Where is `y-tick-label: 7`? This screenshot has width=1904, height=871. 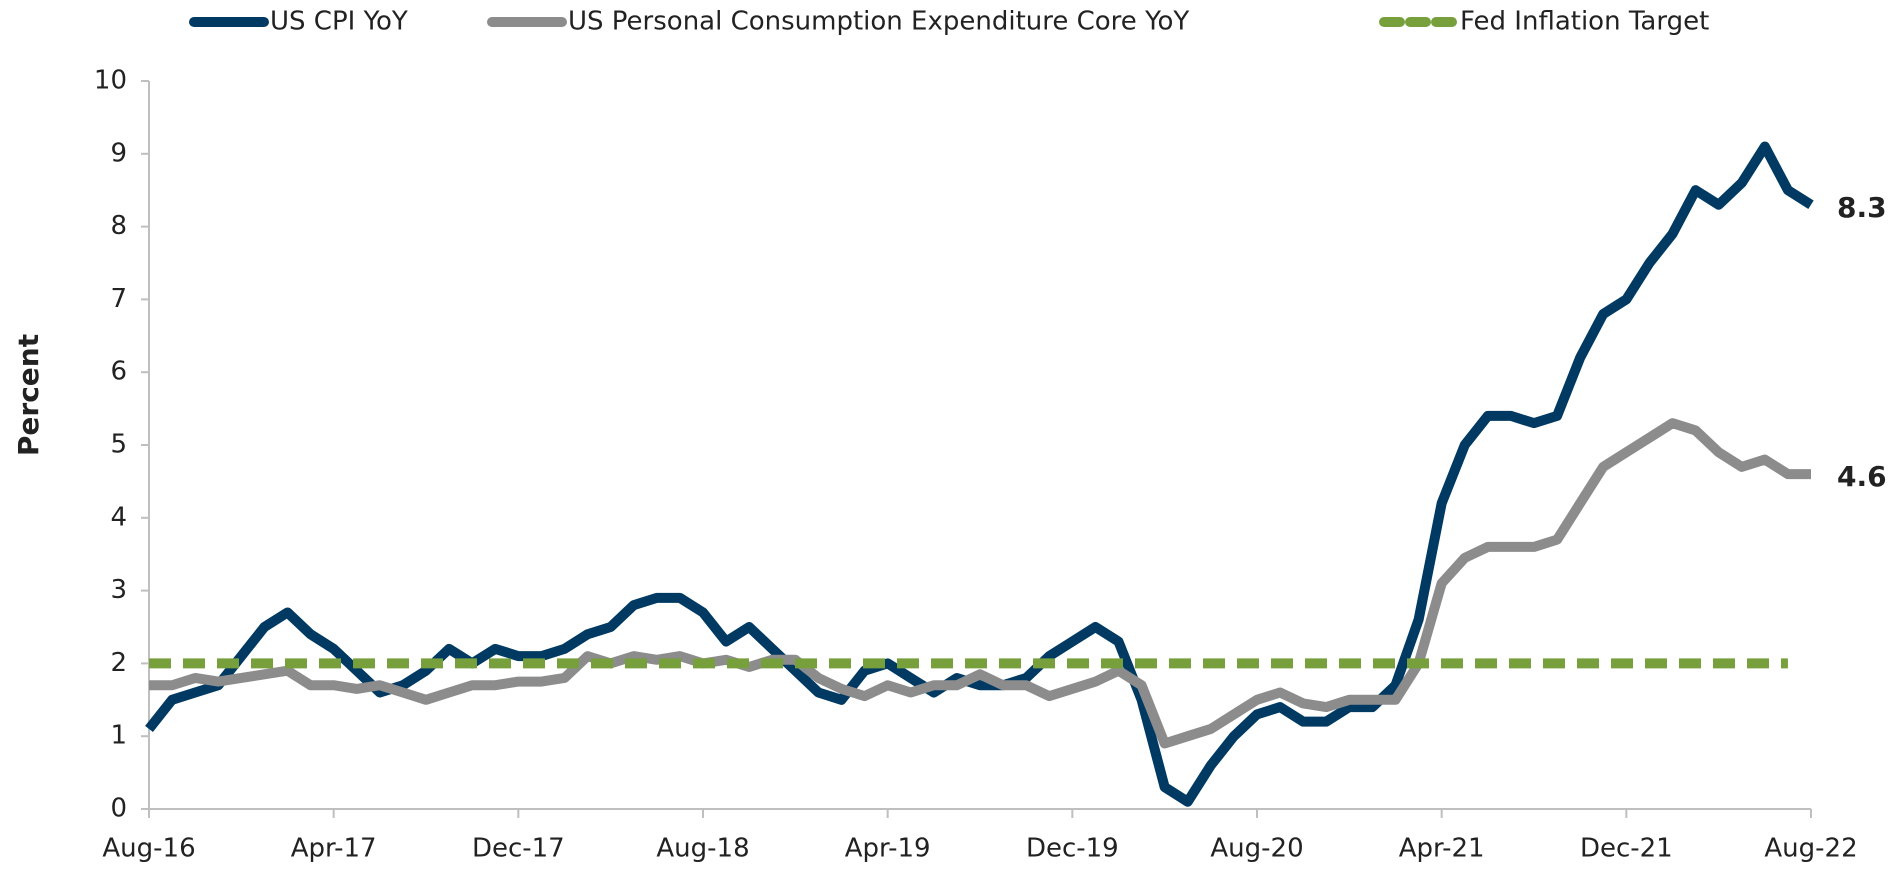 y-tick-label: 7 is located at coordinates (118, 299).